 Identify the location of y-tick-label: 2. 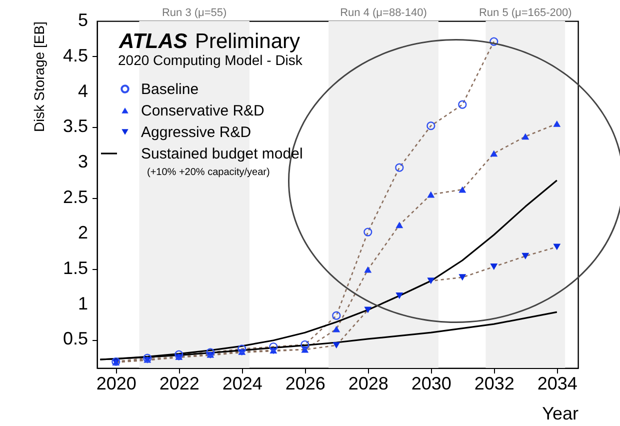
(83, 232).